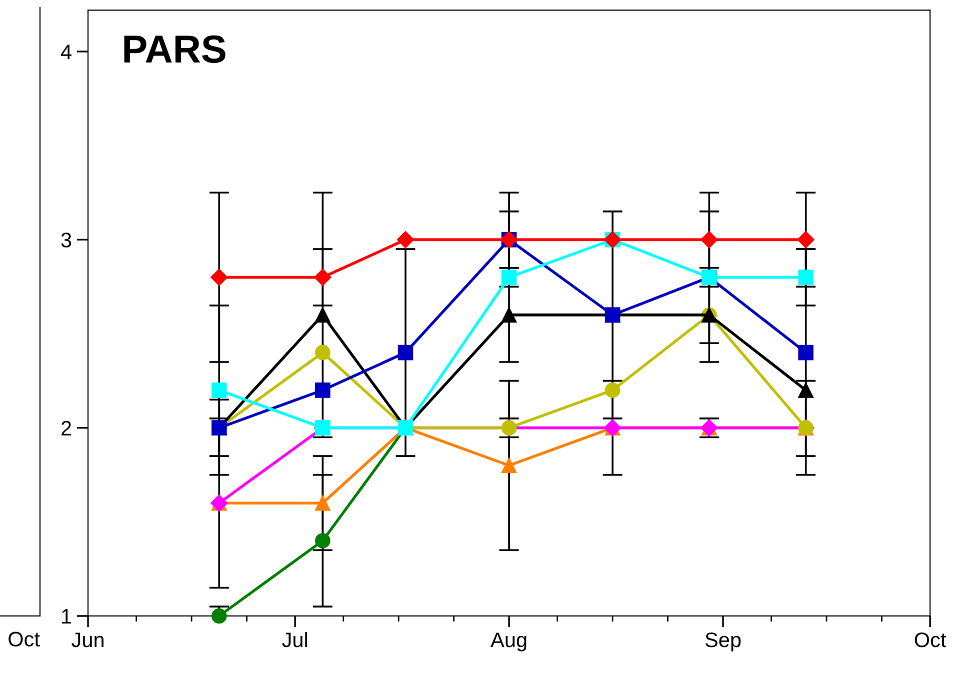 The width and height of the screenshot is (963, 676). Describe the element at coordinates (294, 640) in the screenshot. I see `x-tick-label: Jul` at that location.